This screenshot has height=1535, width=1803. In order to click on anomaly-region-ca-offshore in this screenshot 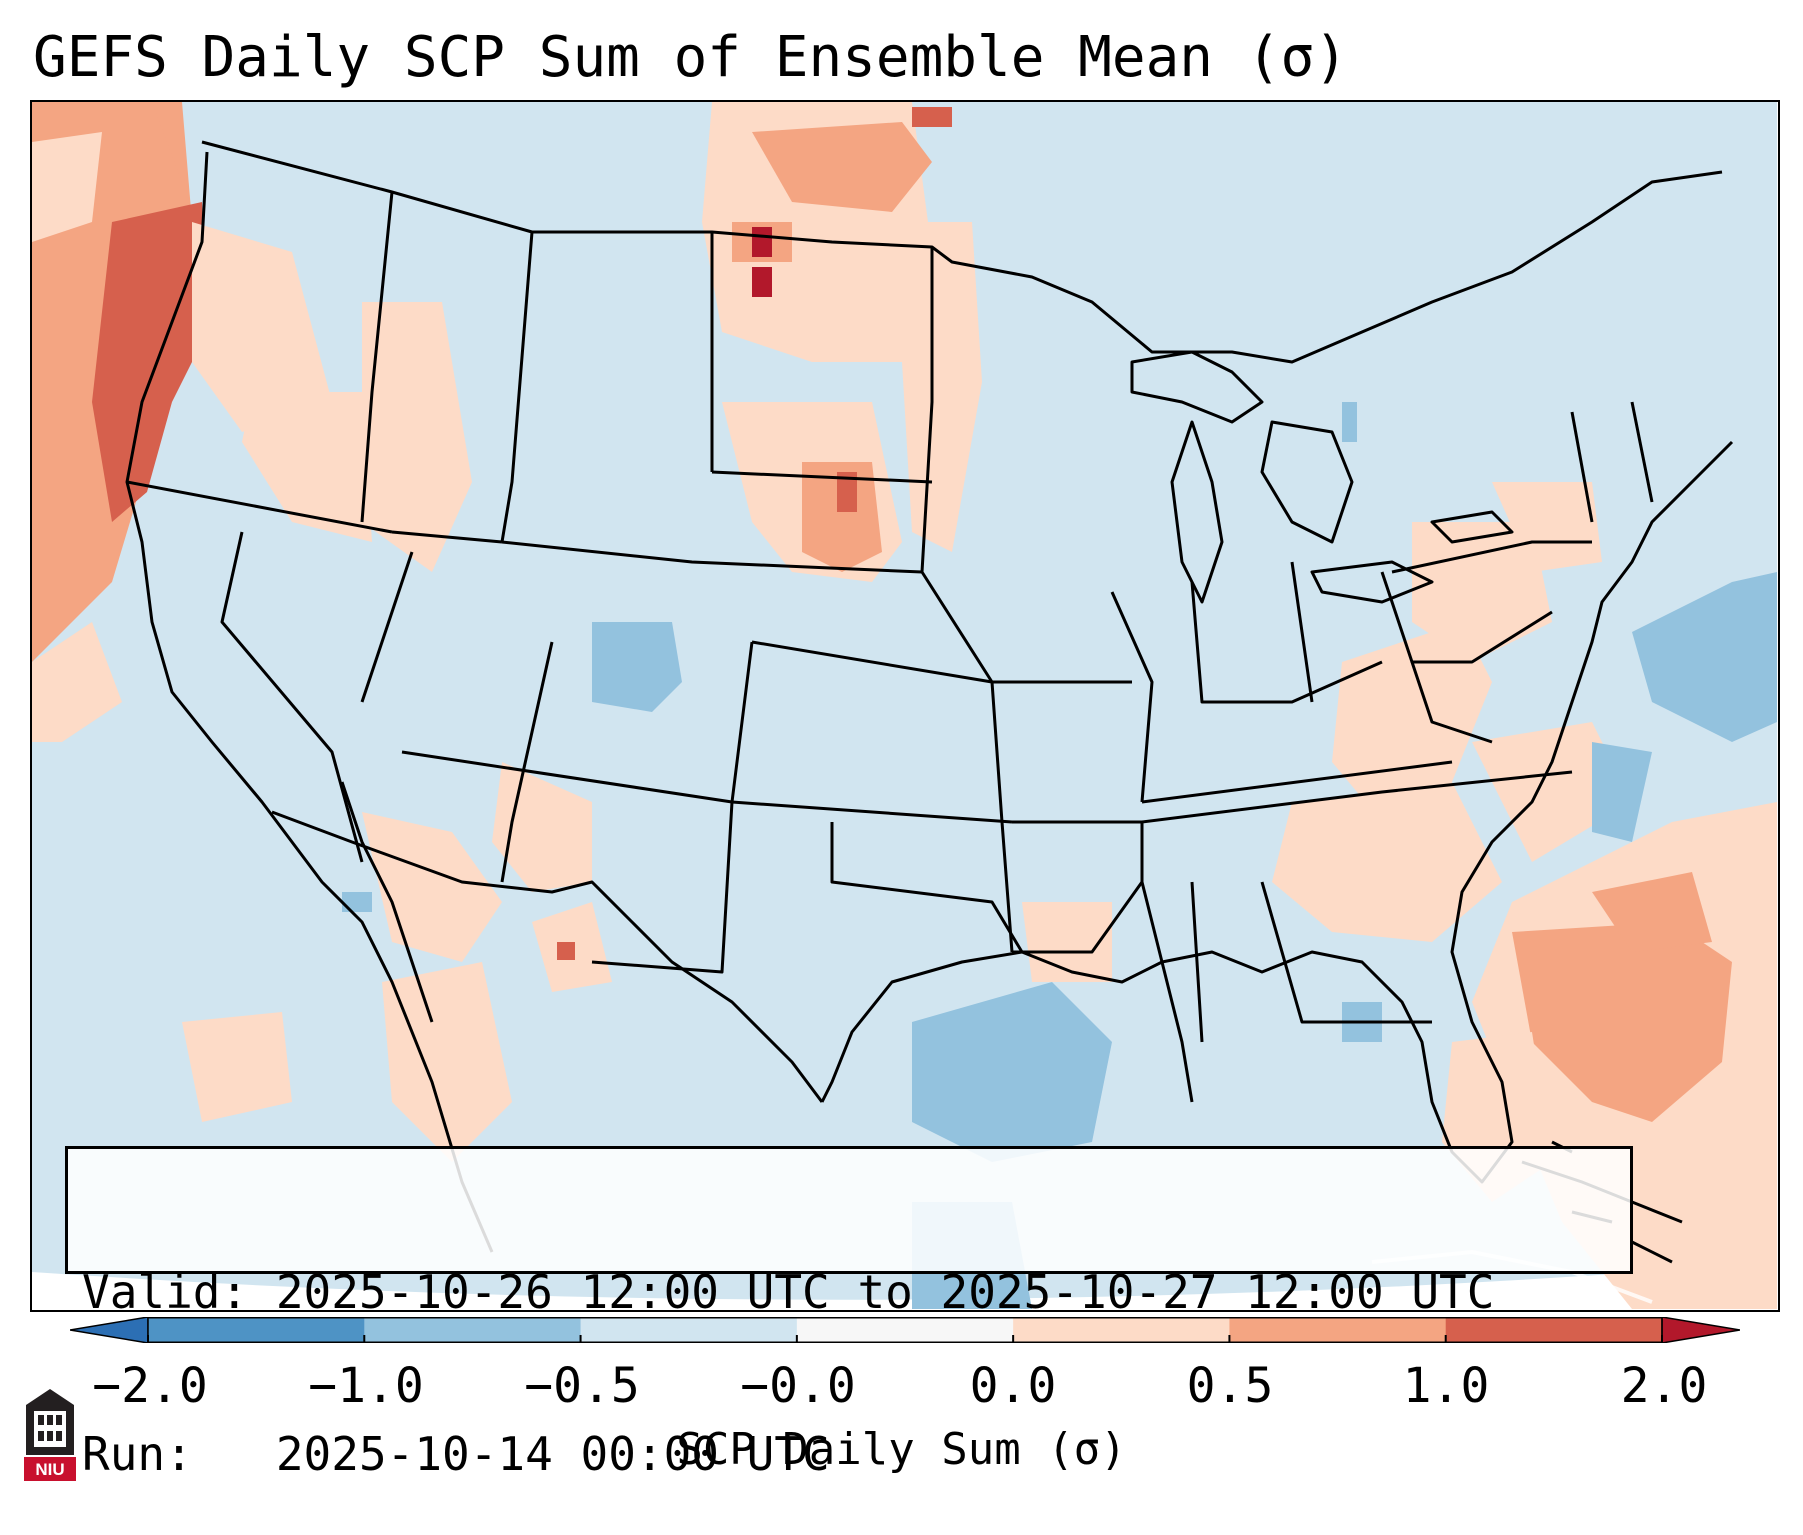, I will do `click(77, 682)`.